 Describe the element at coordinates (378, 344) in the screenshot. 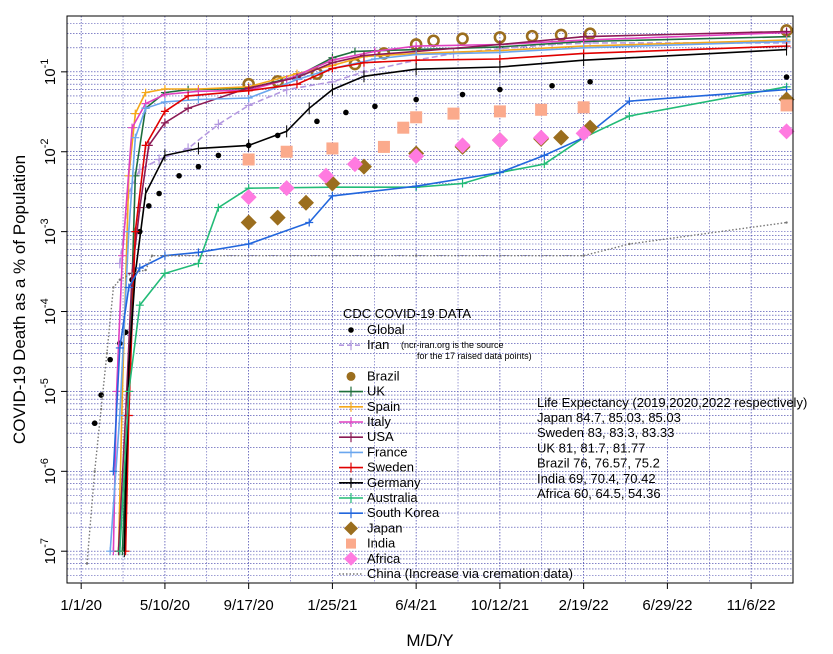

I see `legend-label: Iran` at that location.